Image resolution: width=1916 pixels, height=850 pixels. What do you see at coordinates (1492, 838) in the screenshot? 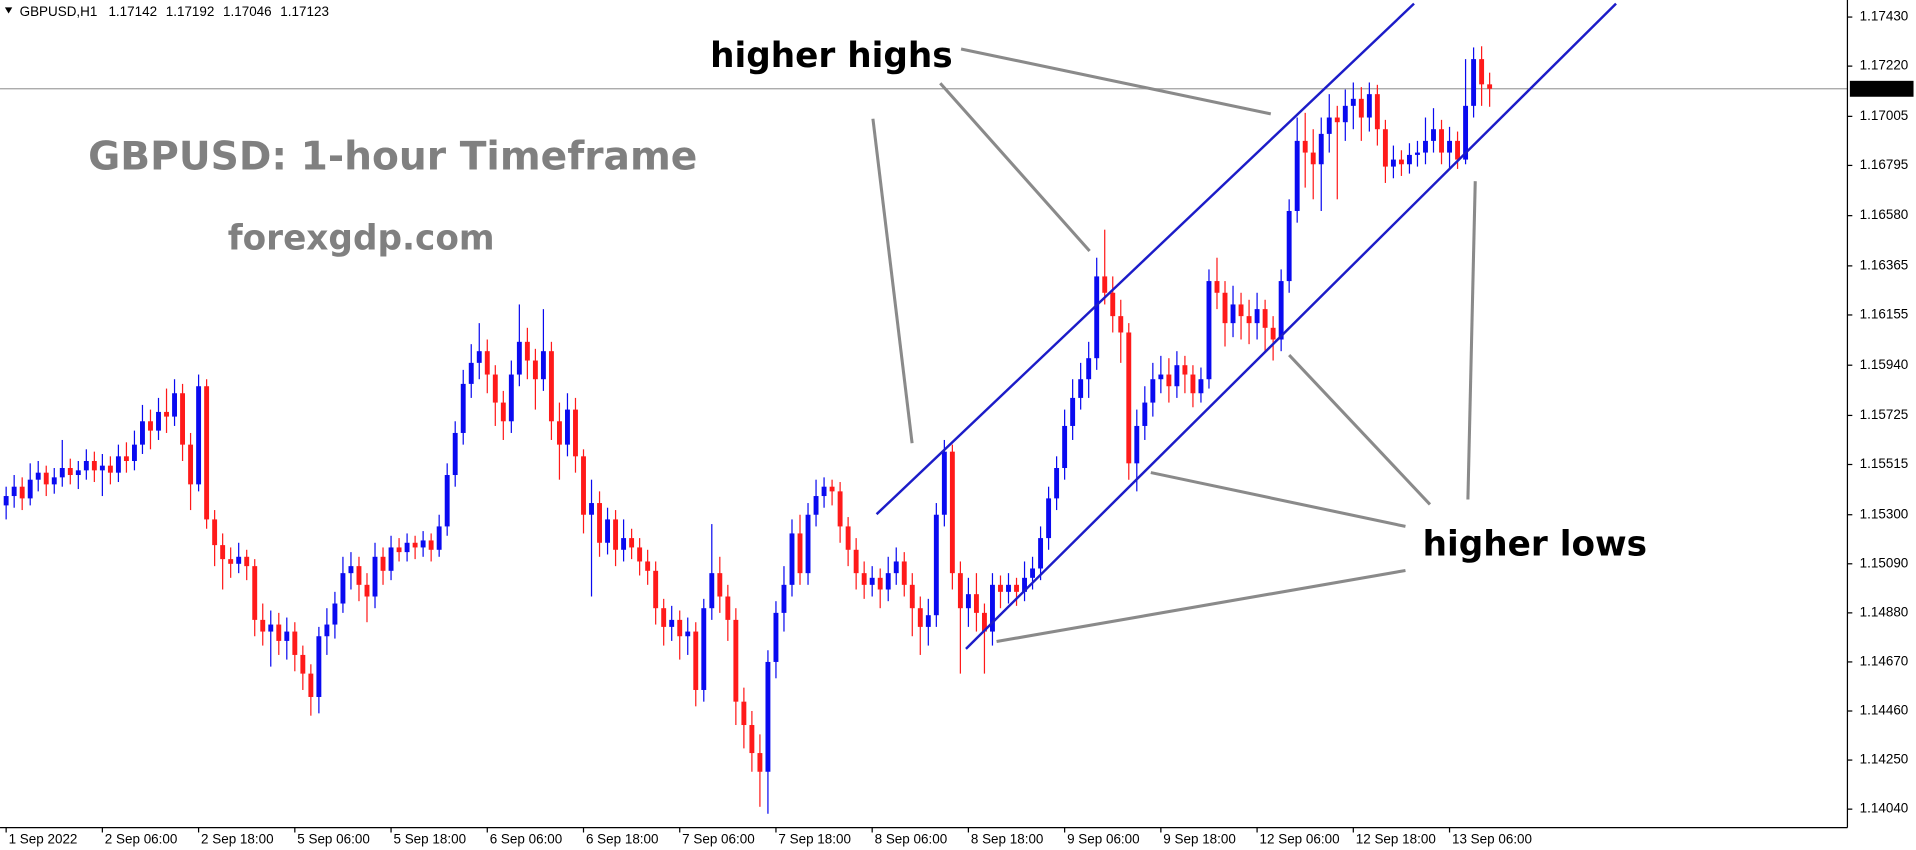
I see `x-tick-label: 13 Sep 06:00` at bounding box center [1492, 838].